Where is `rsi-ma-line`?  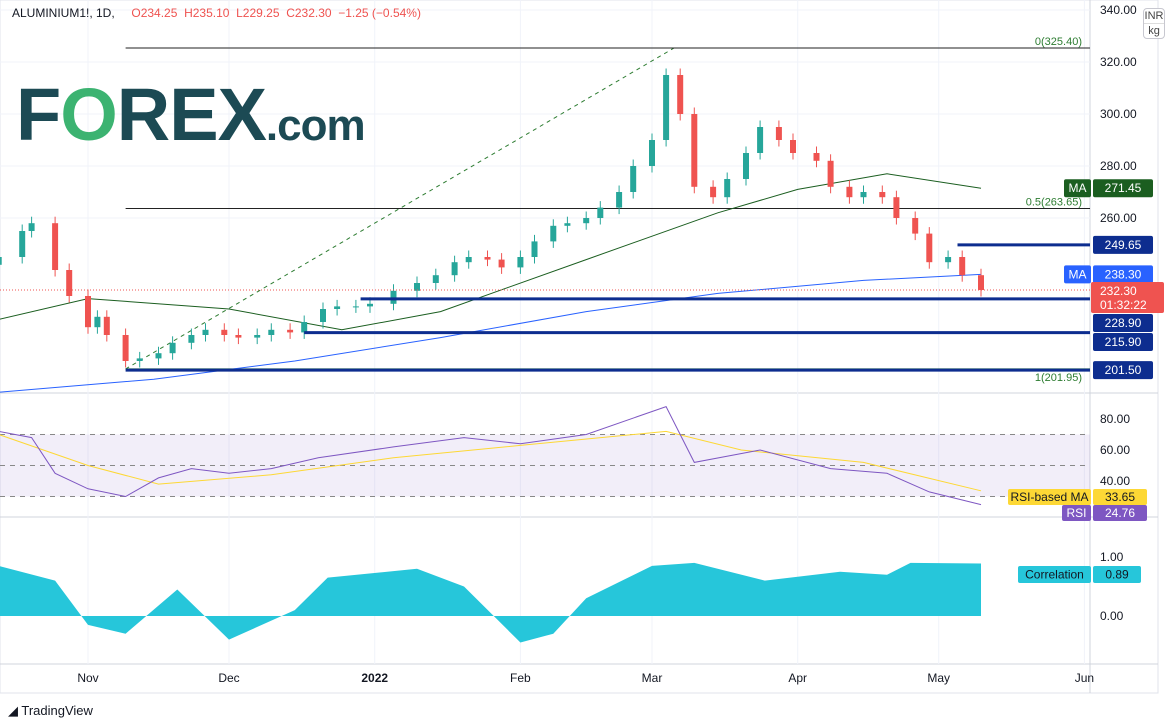 rsi-ma-line is located at coordinates (491, 461).